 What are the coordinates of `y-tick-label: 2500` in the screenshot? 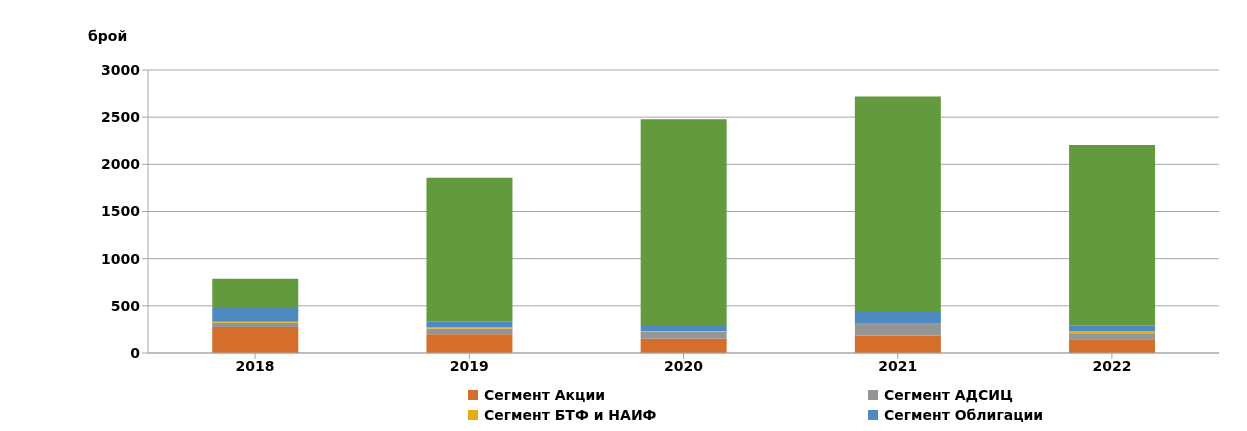 It's located at (121, 117).